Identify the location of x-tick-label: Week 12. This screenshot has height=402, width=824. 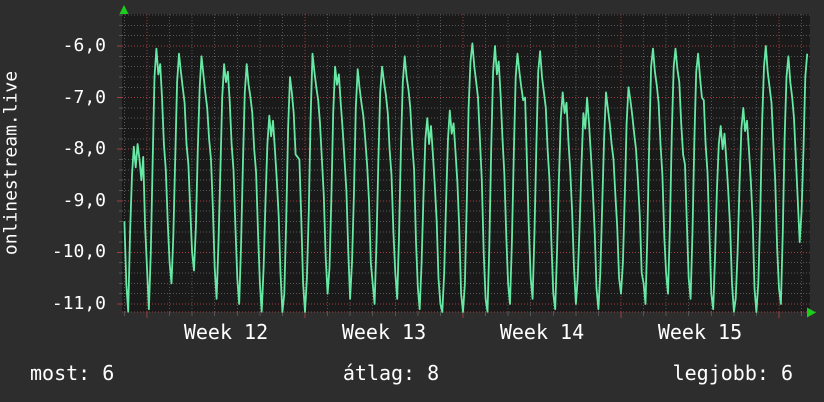
(226, 332).